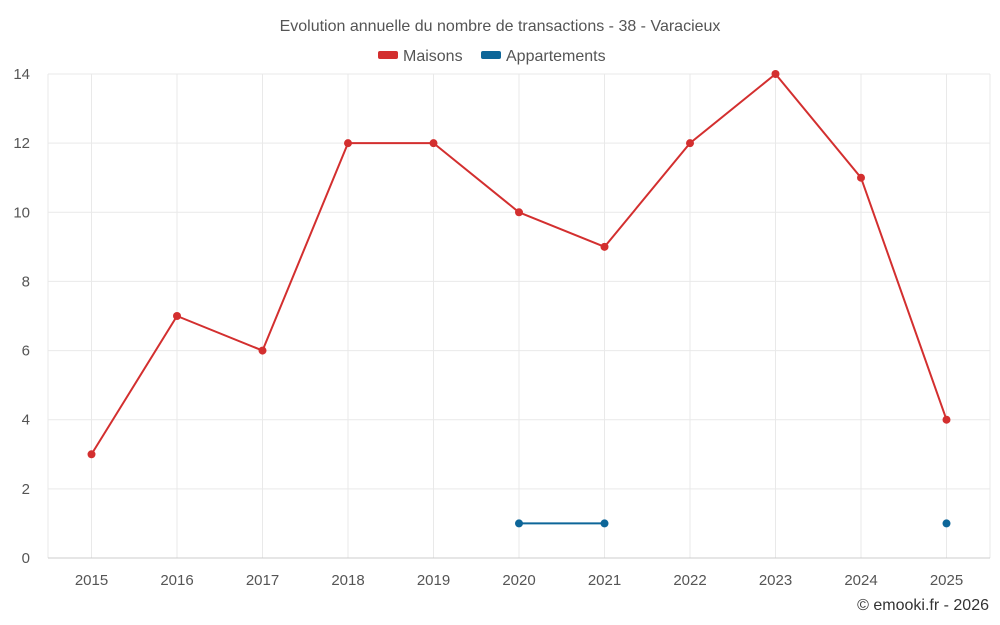 Image resolution: width=1000 pixels, height=625 pixels. I want to click on data-point-appartements-2025, so click(946, 523).